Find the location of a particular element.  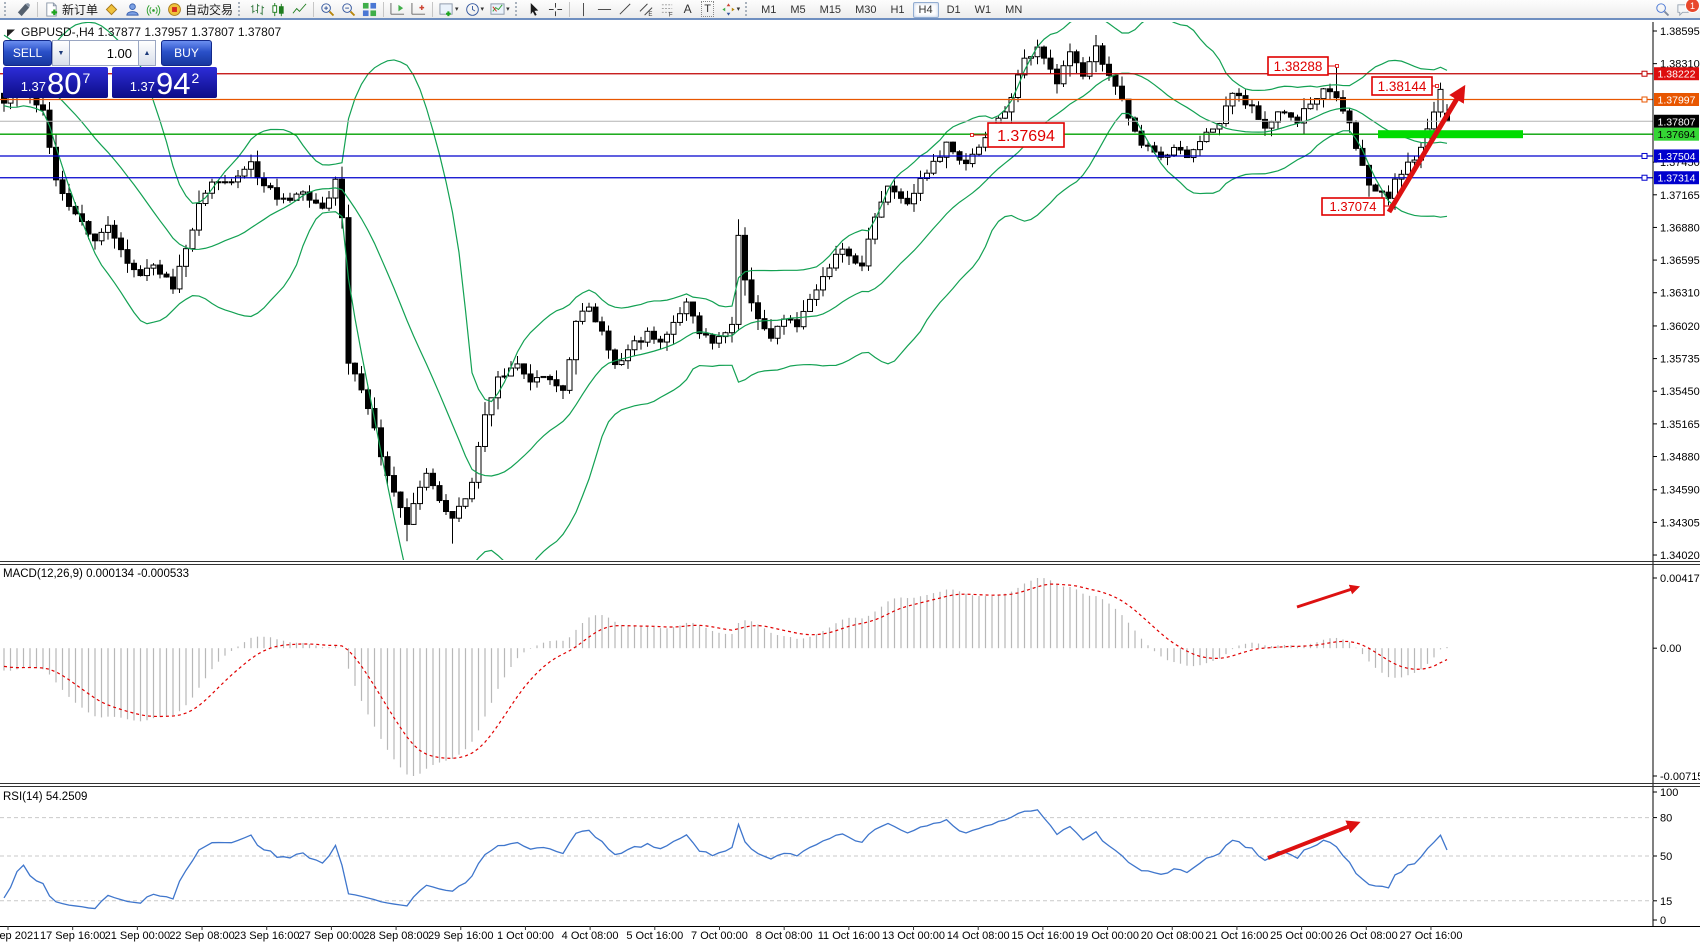

candlestick-chart-icon is located at coordinates (278, 9).